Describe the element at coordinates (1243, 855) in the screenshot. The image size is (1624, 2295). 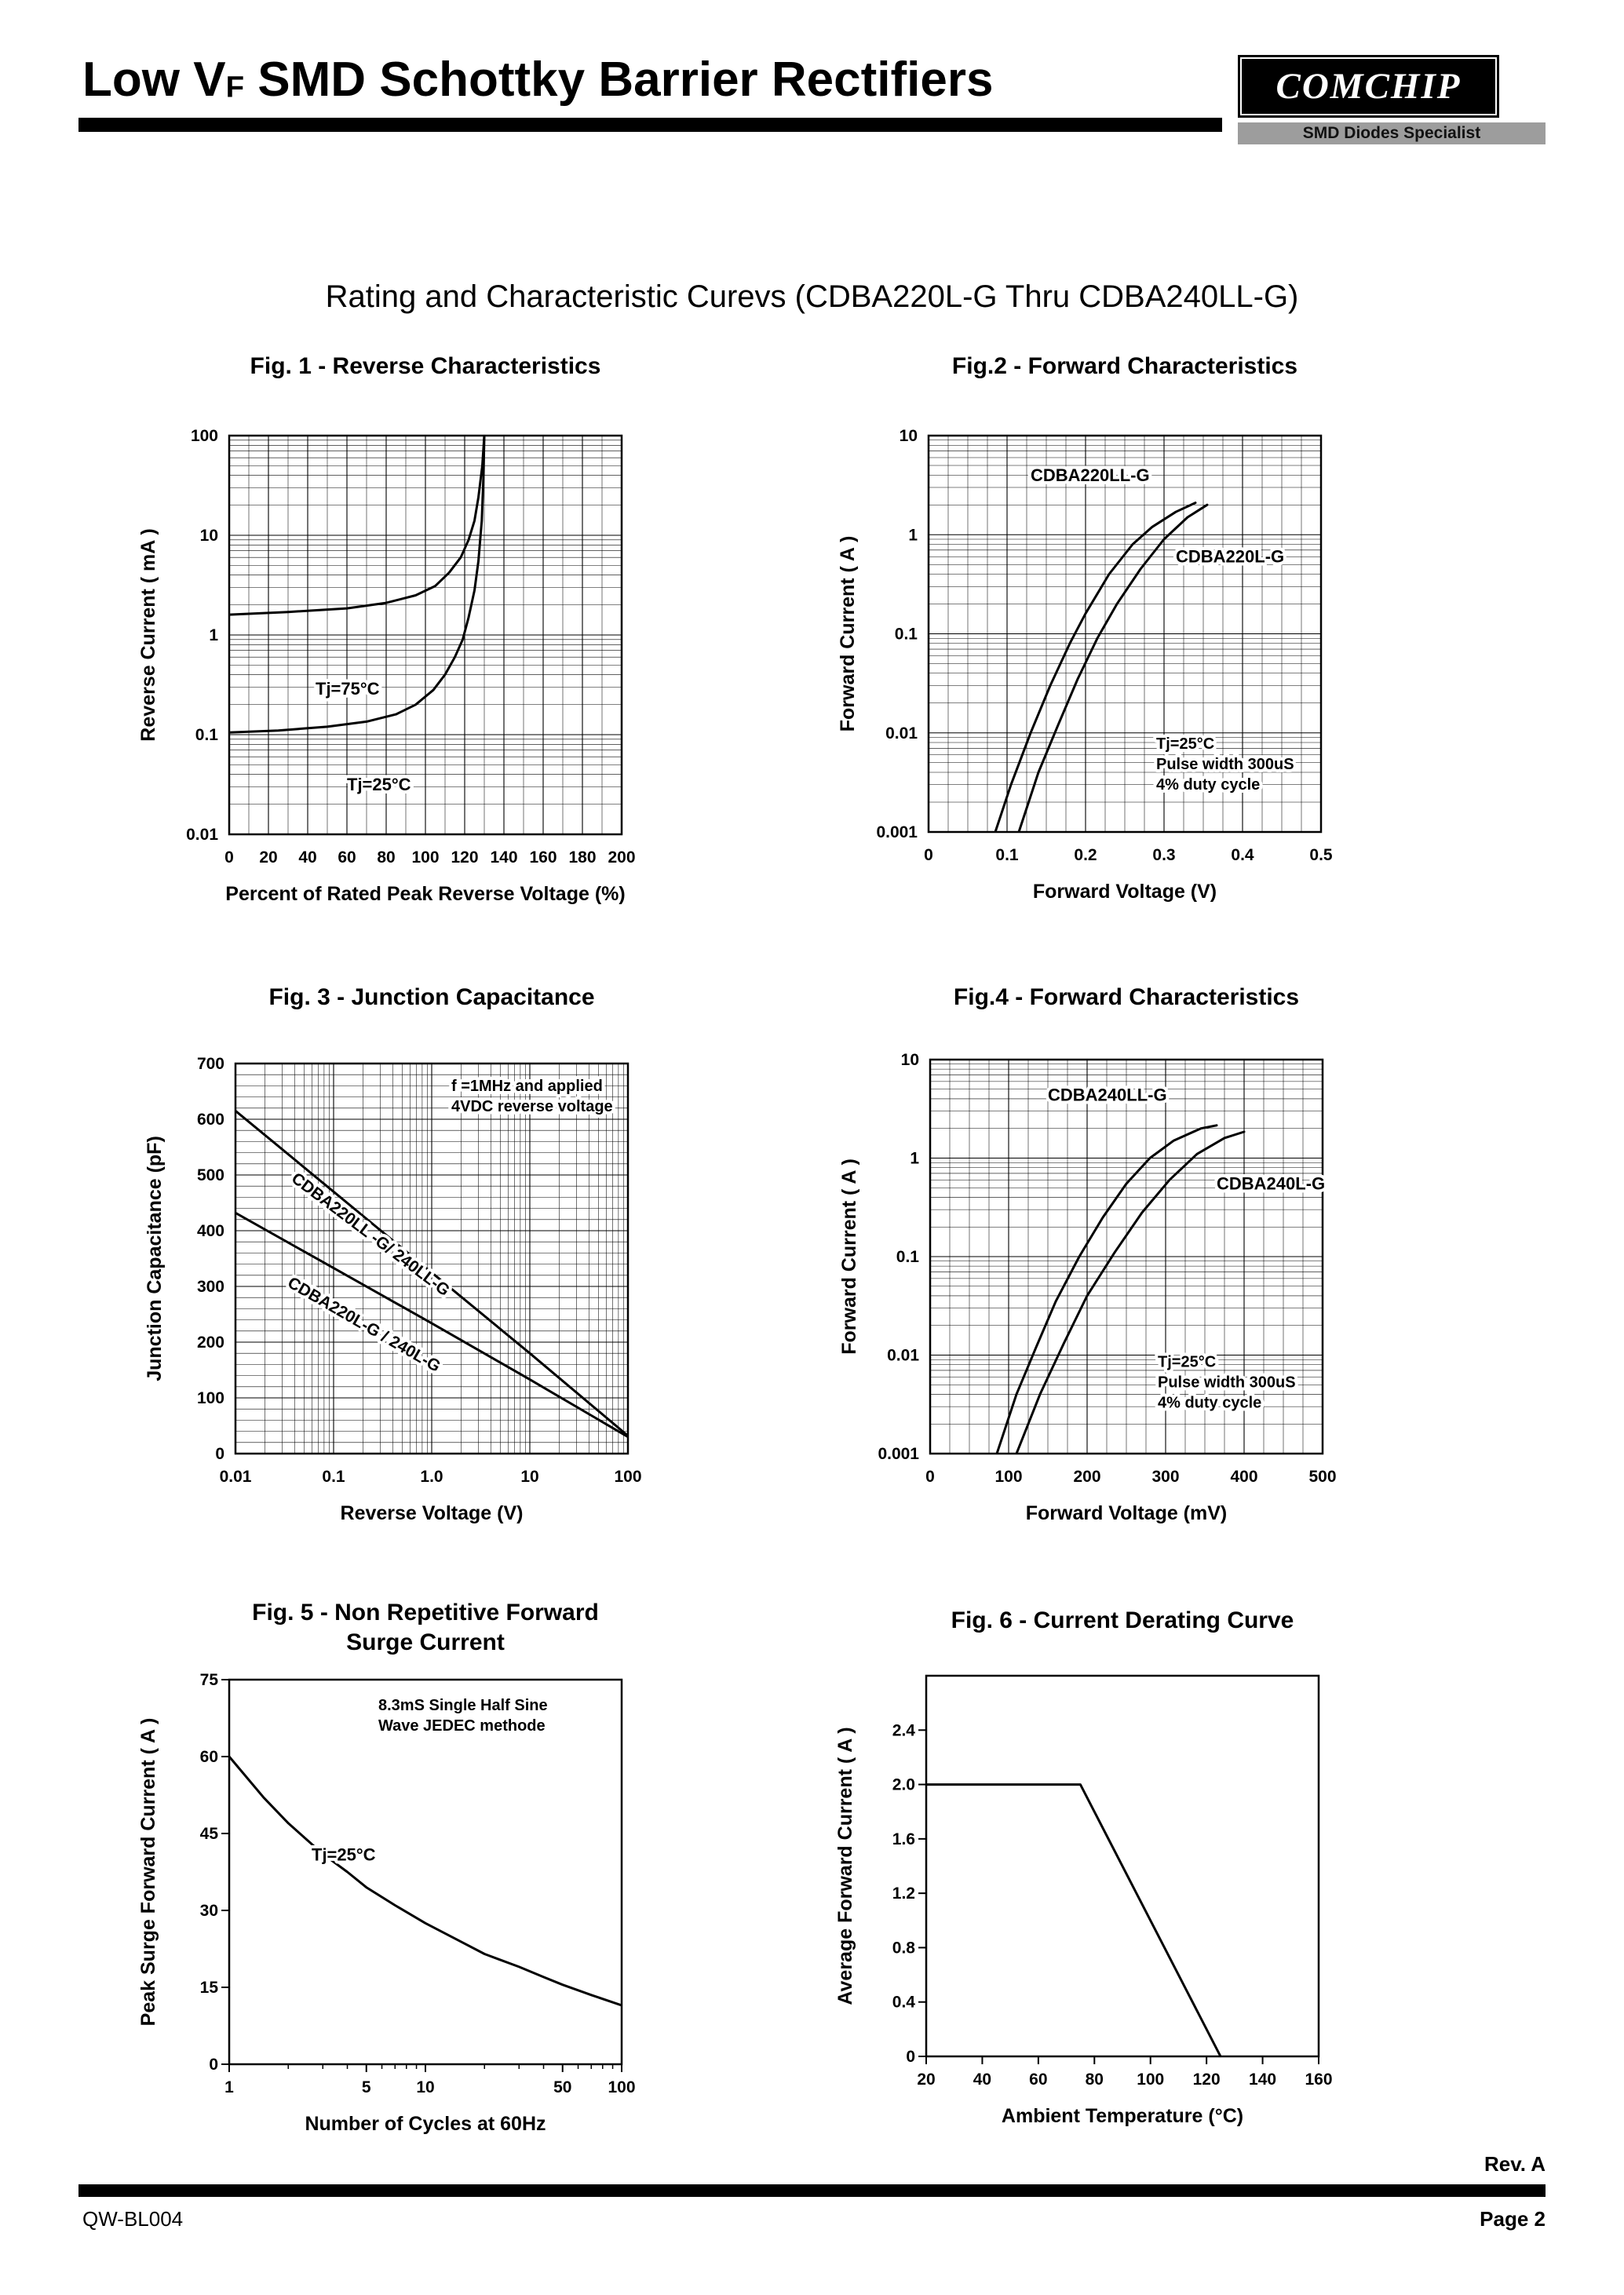
I see `x-tick-label: 0.4` at that location.